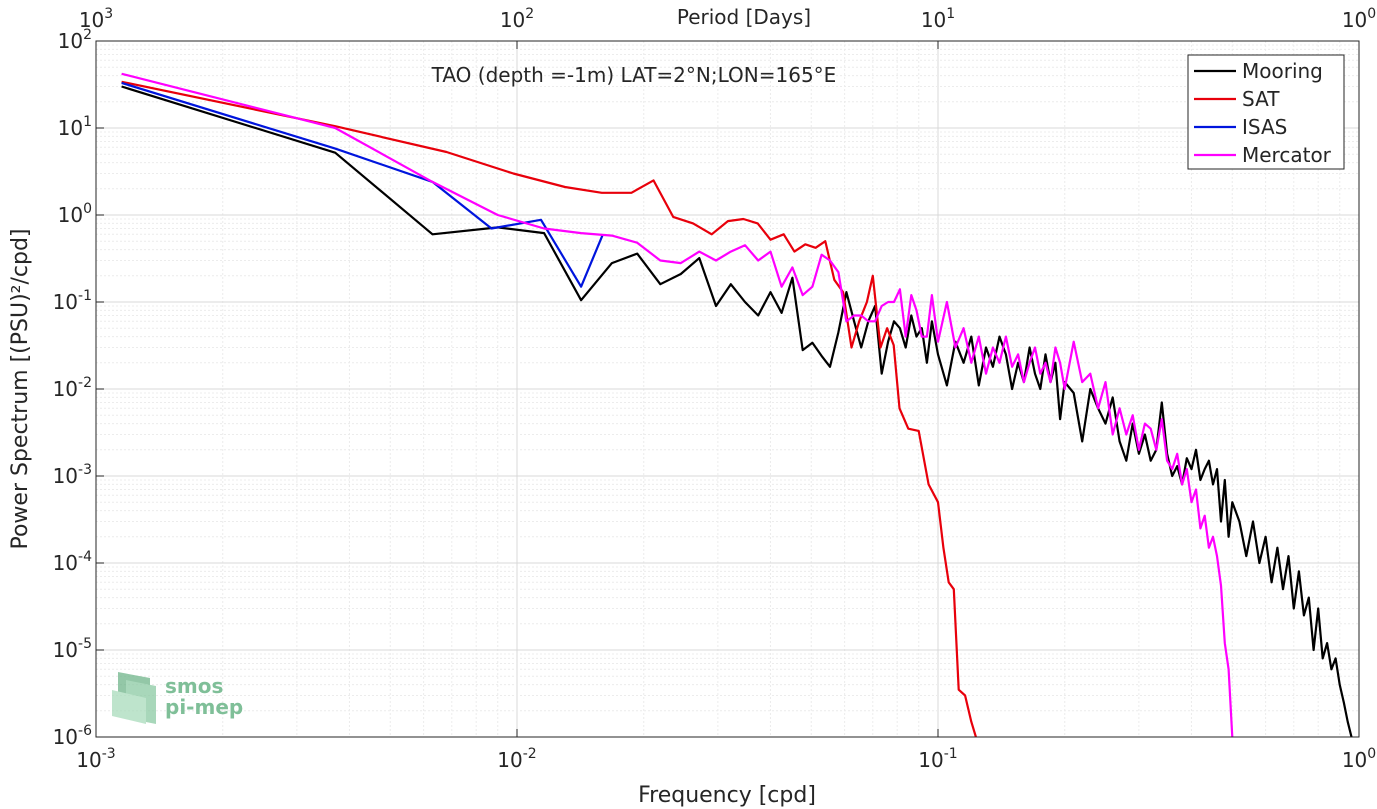 The height and width of the screenshot is (809, 1377). I want to click on watermark-line2: pi-mep, so click(204, 707).